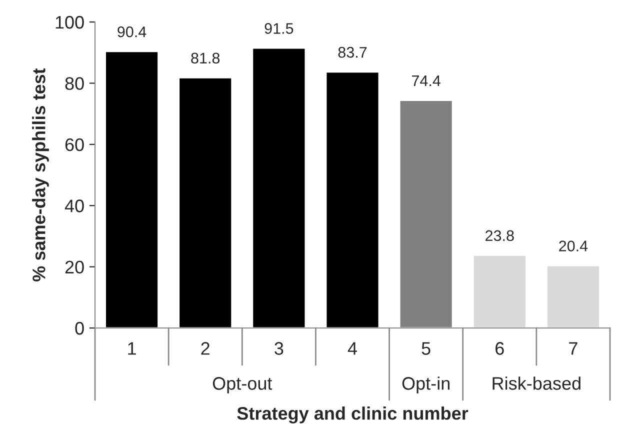  Describe the element at coordinates (536, 383) in the screenshot. I see `text: Risk-based` at that location.